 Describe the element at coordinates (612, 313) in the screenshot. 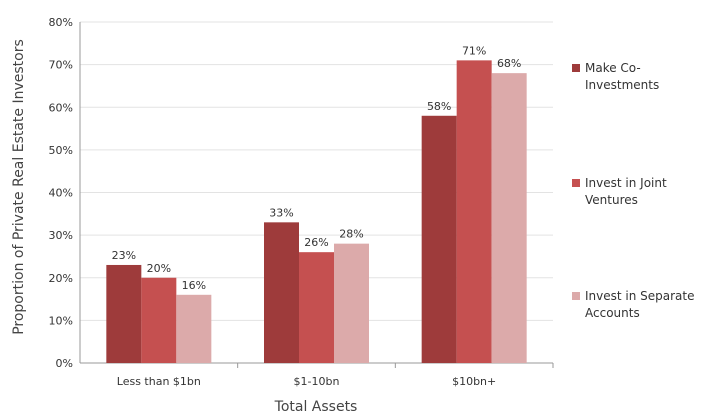

I see `legend-label: Accounts` at that location.